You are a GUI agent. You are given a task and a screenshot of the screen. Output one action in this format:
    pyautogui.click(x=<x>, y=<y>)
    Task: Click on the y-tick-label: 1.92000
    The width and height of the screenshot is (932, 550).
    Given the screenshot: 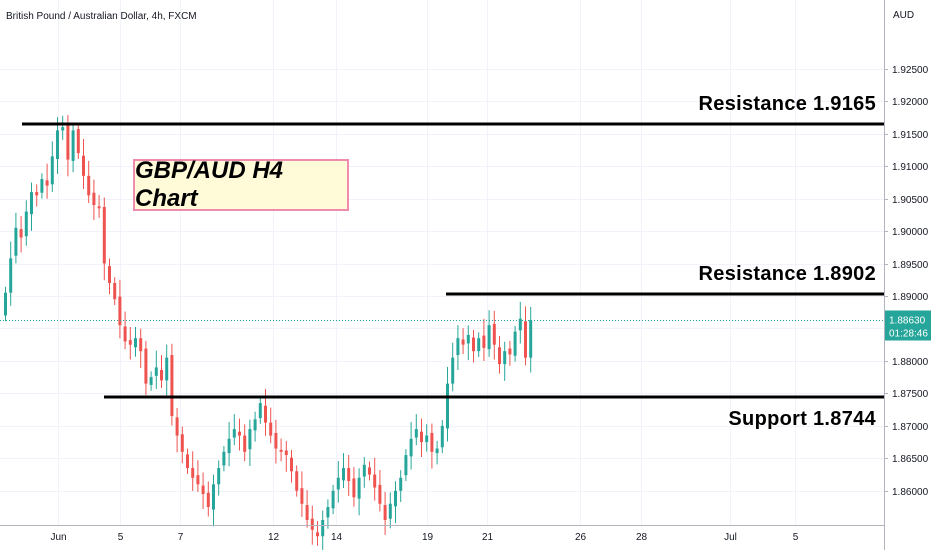 What is the action you would take?
    pyautogui.click(x=910, y=102)
    